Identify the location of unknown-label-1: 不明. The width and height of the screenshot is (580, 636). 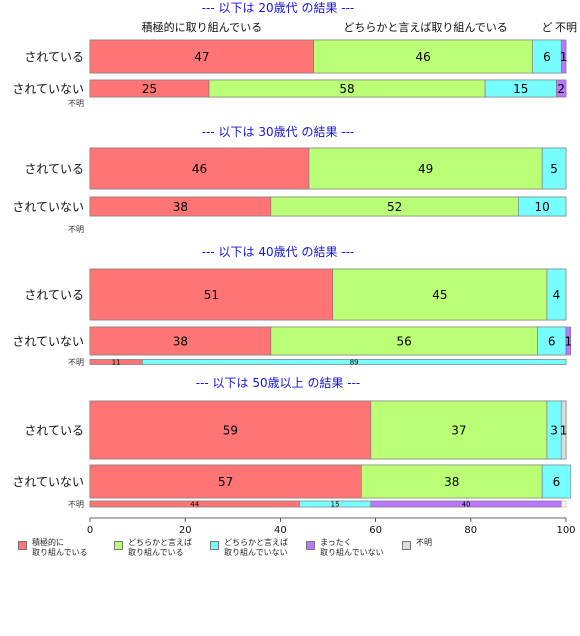
(76, 229).